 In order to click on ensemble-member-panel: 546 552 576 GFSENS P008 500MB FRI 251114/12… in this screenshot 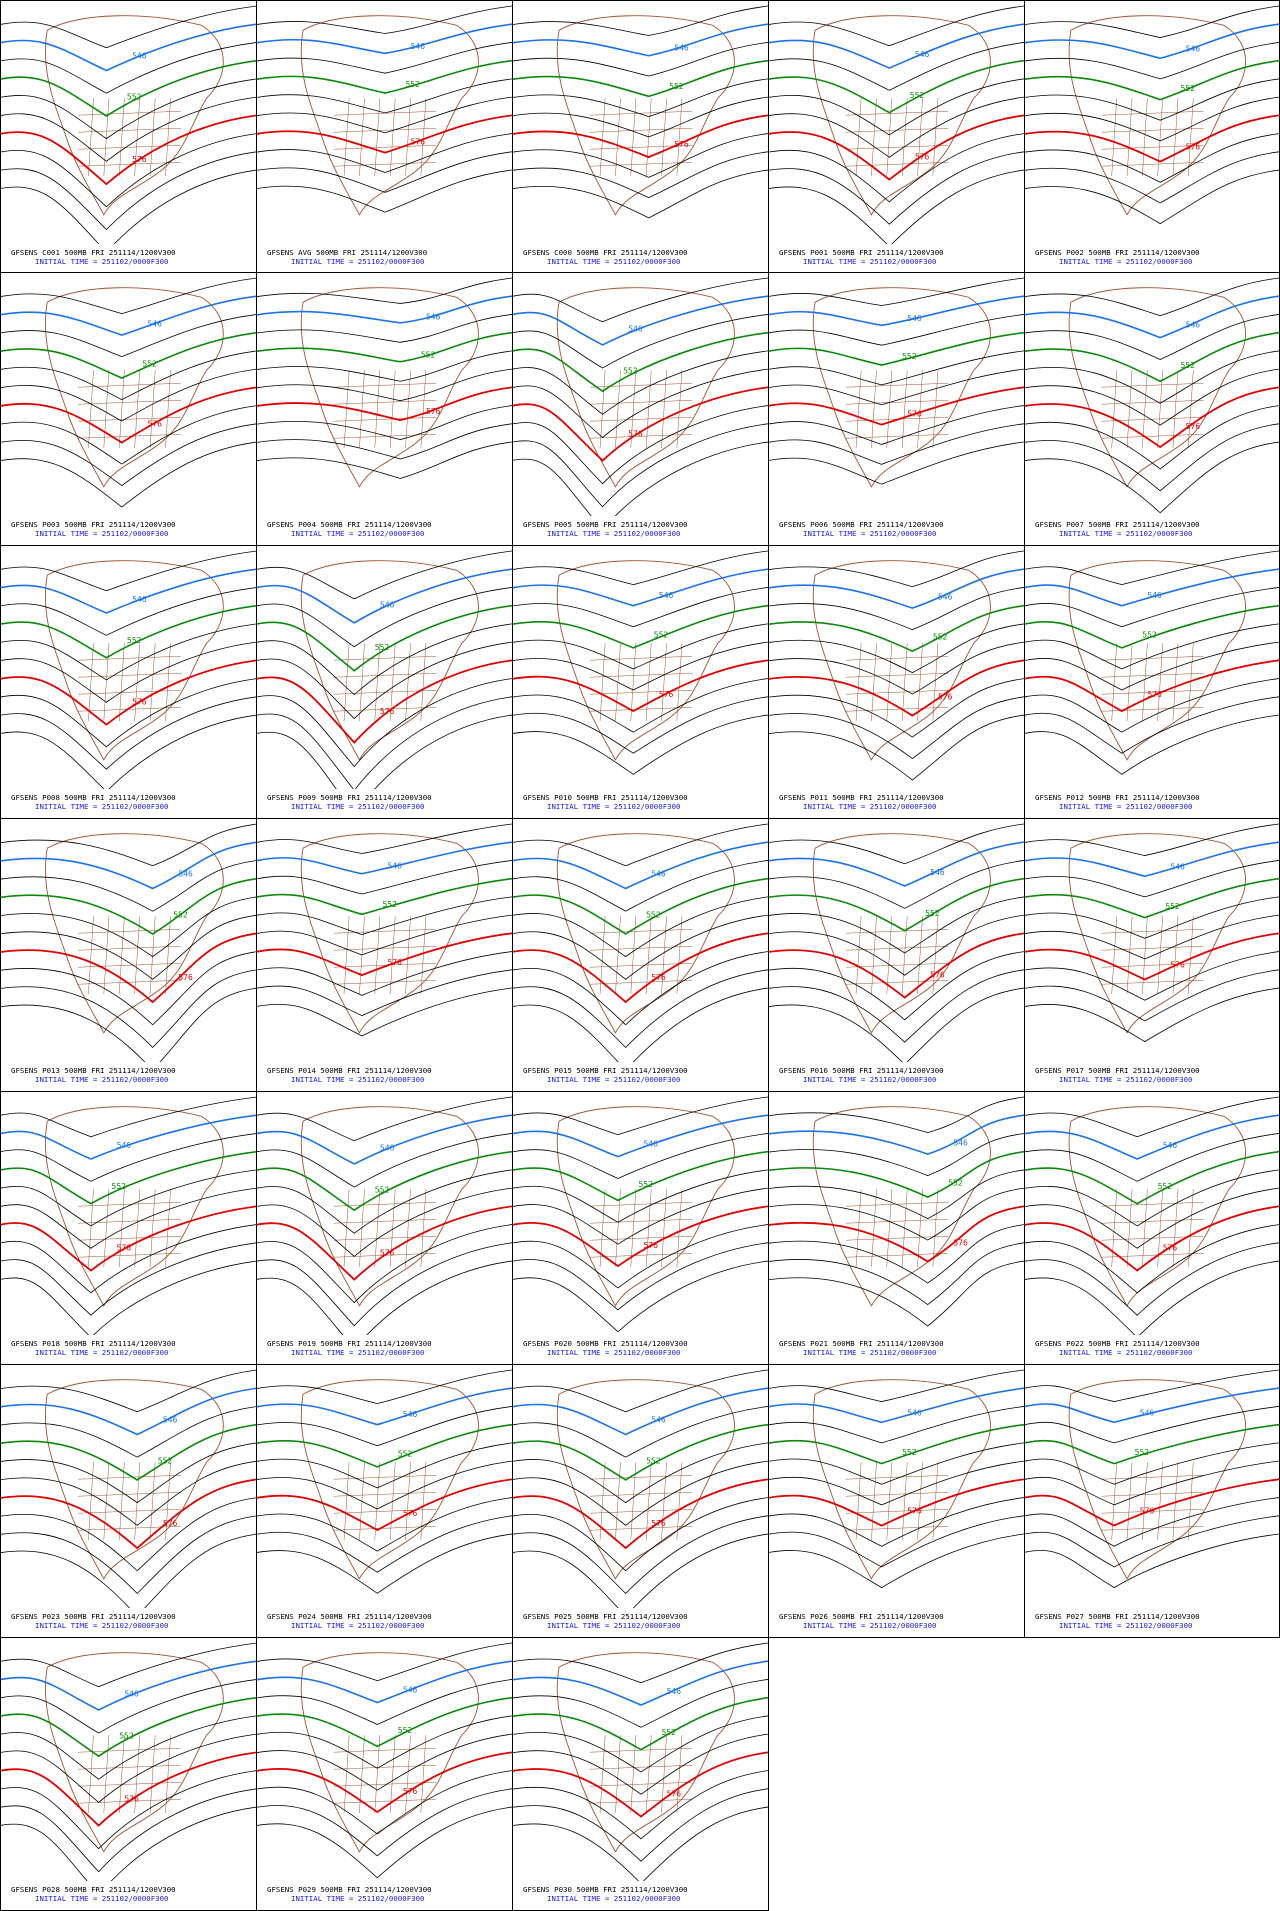, I will do `click(128, 682)`.